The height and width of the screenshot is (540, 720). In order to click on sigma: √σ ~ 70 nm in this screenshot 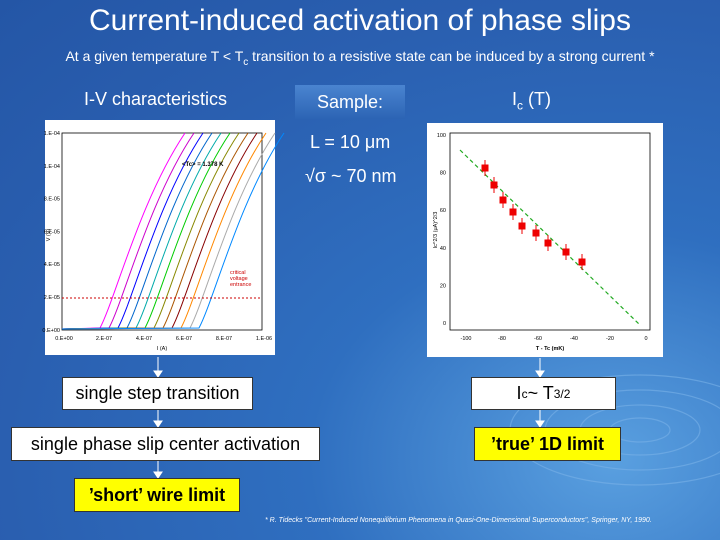, I will do `click(351, 176)`.